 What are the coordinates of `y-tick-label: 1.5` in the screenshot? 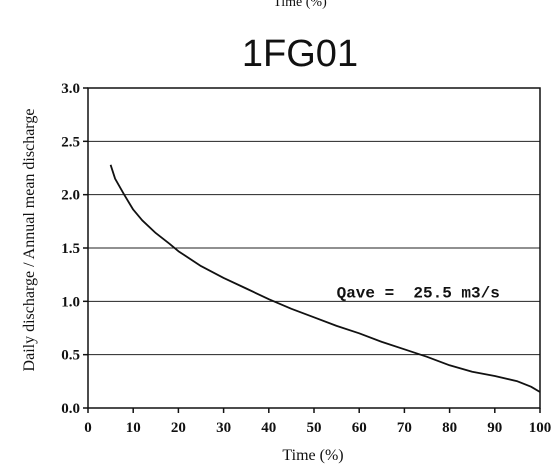 It's located at (70, 249).